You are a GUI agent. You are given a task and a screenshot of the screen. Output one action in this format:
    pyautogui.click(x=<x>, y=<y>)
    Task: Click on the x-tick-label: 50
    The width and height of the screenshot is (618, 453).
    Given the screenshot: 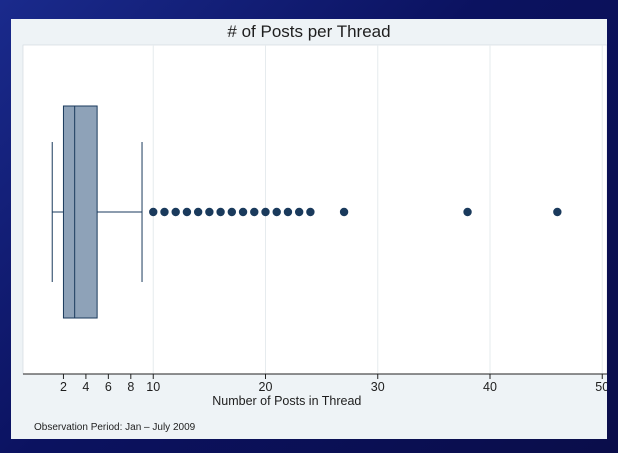 What is the action you would take?
    pyautogui.click(x=601, y=387)
    